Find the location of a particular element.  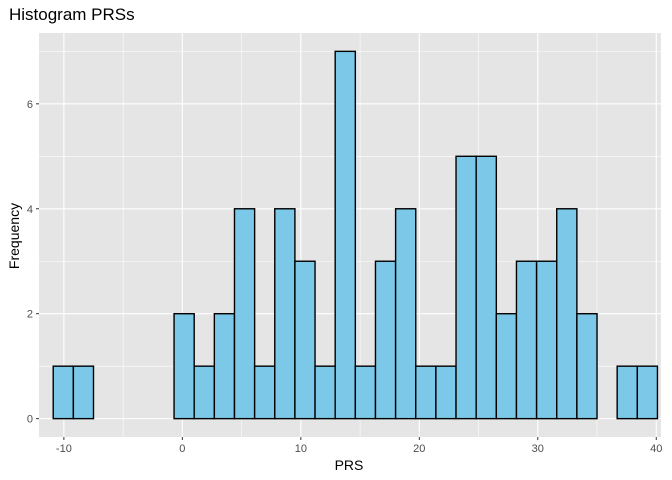

y-tick-label: 6 is located at coordinates (30, 105).